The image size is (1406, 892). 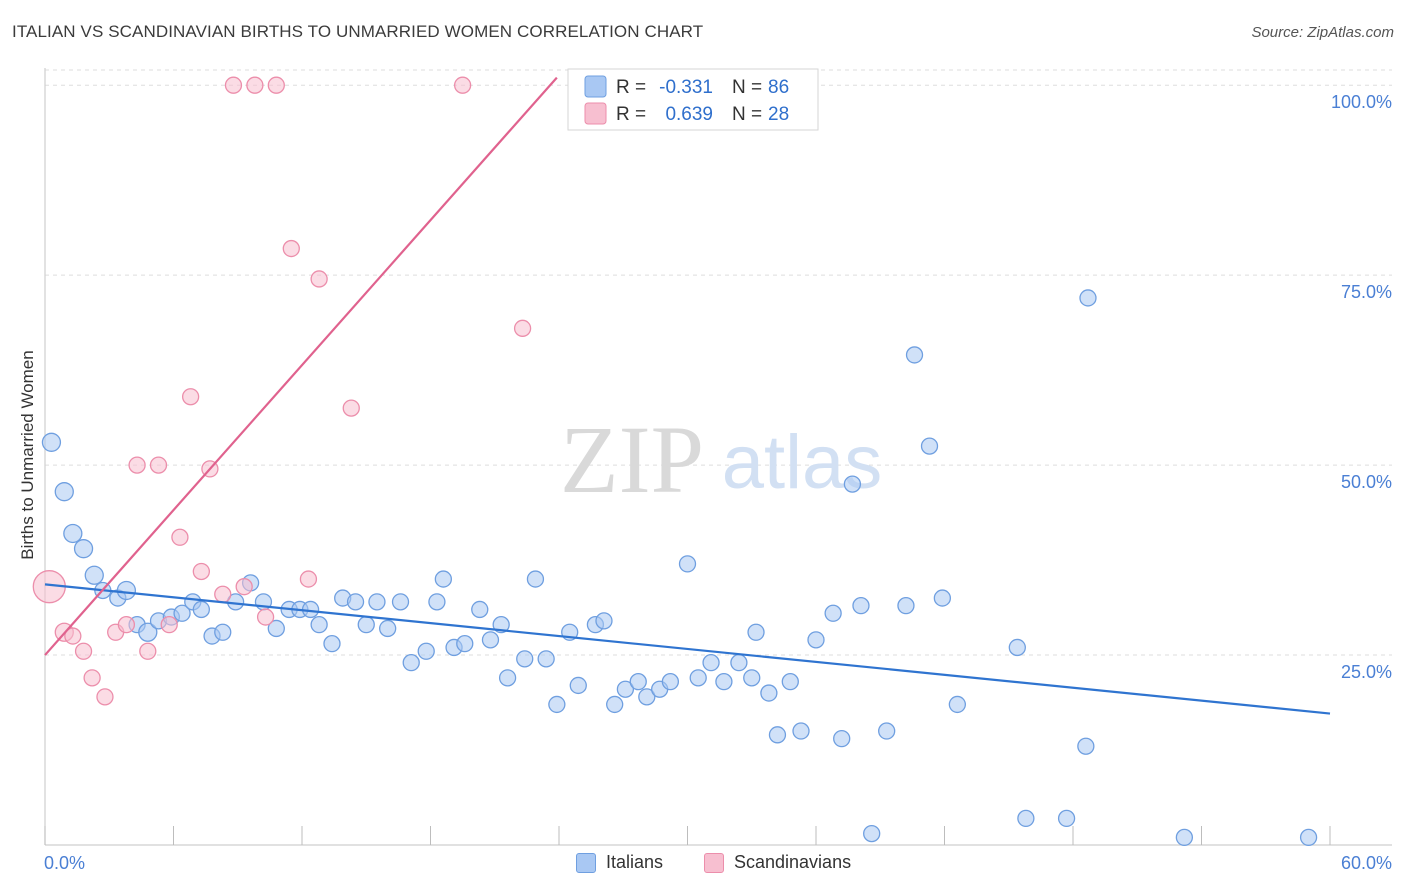 I want to click on watermark-atlas: atlas, so click(x=802, y=462).